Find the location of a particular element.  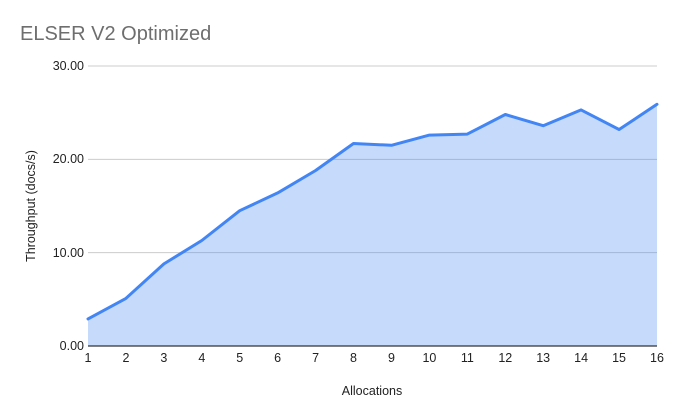

x-tick-label: 11 is located at coordinates (467, 358).